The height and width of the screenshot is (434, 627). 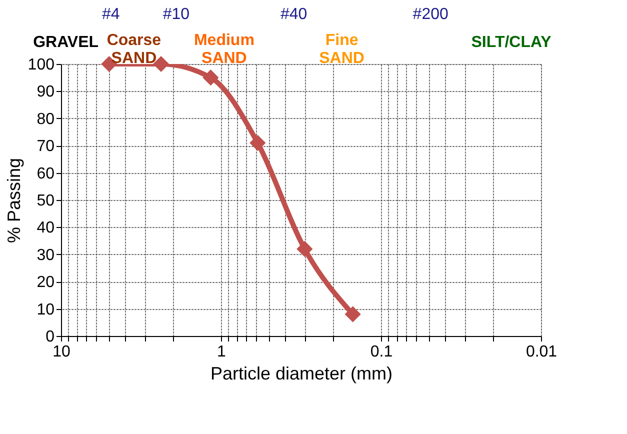 I want to click on y-tick-label: 40, so click(x=45, y=228).